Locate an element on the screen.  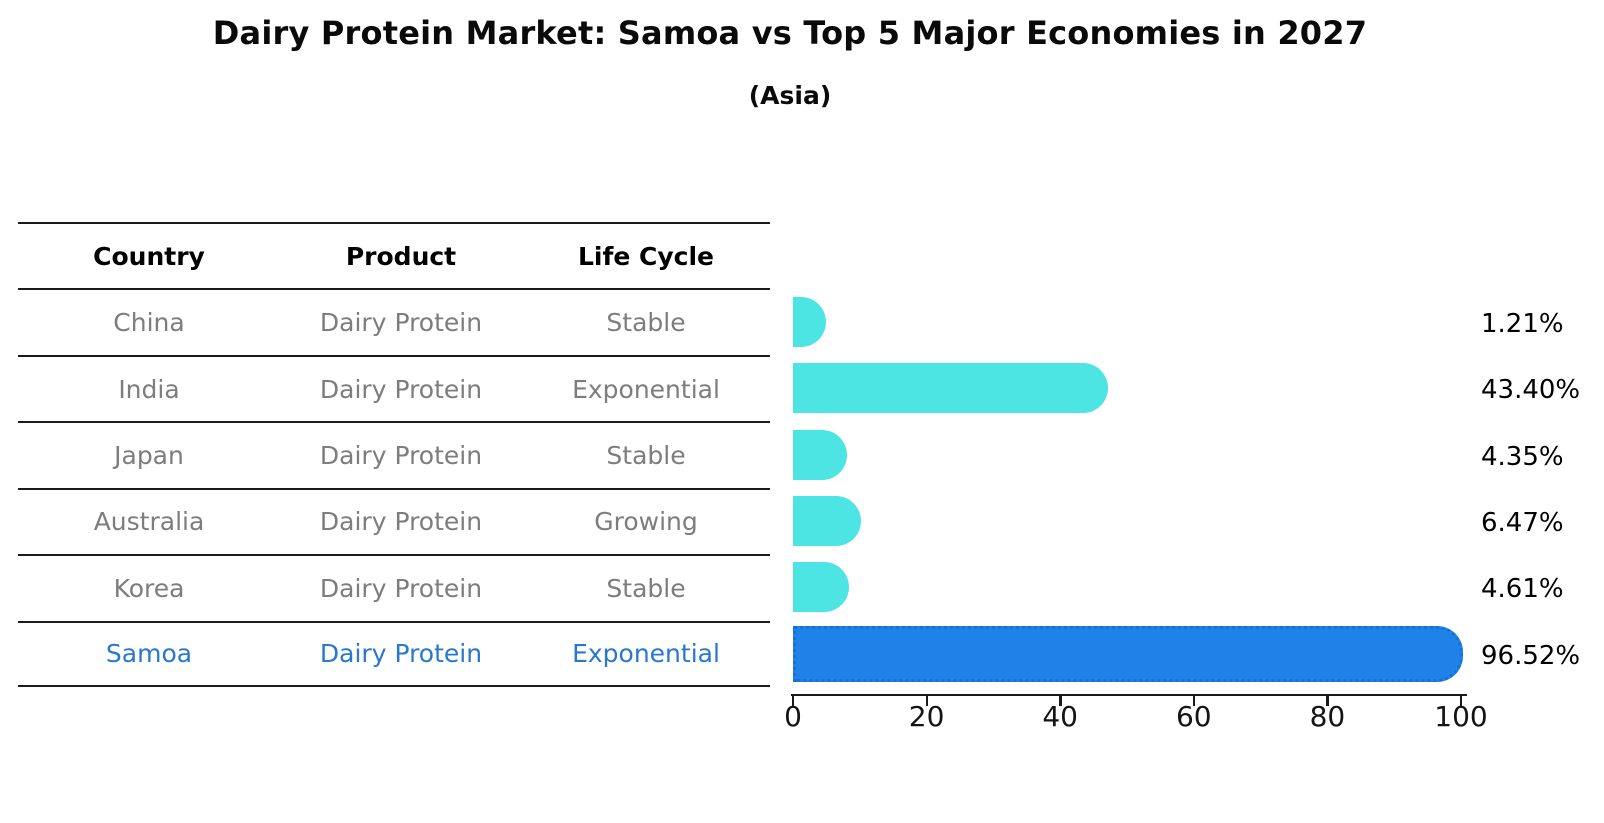
table-header-row: Country Product Life Cycle is located at coordinates (394, 255).